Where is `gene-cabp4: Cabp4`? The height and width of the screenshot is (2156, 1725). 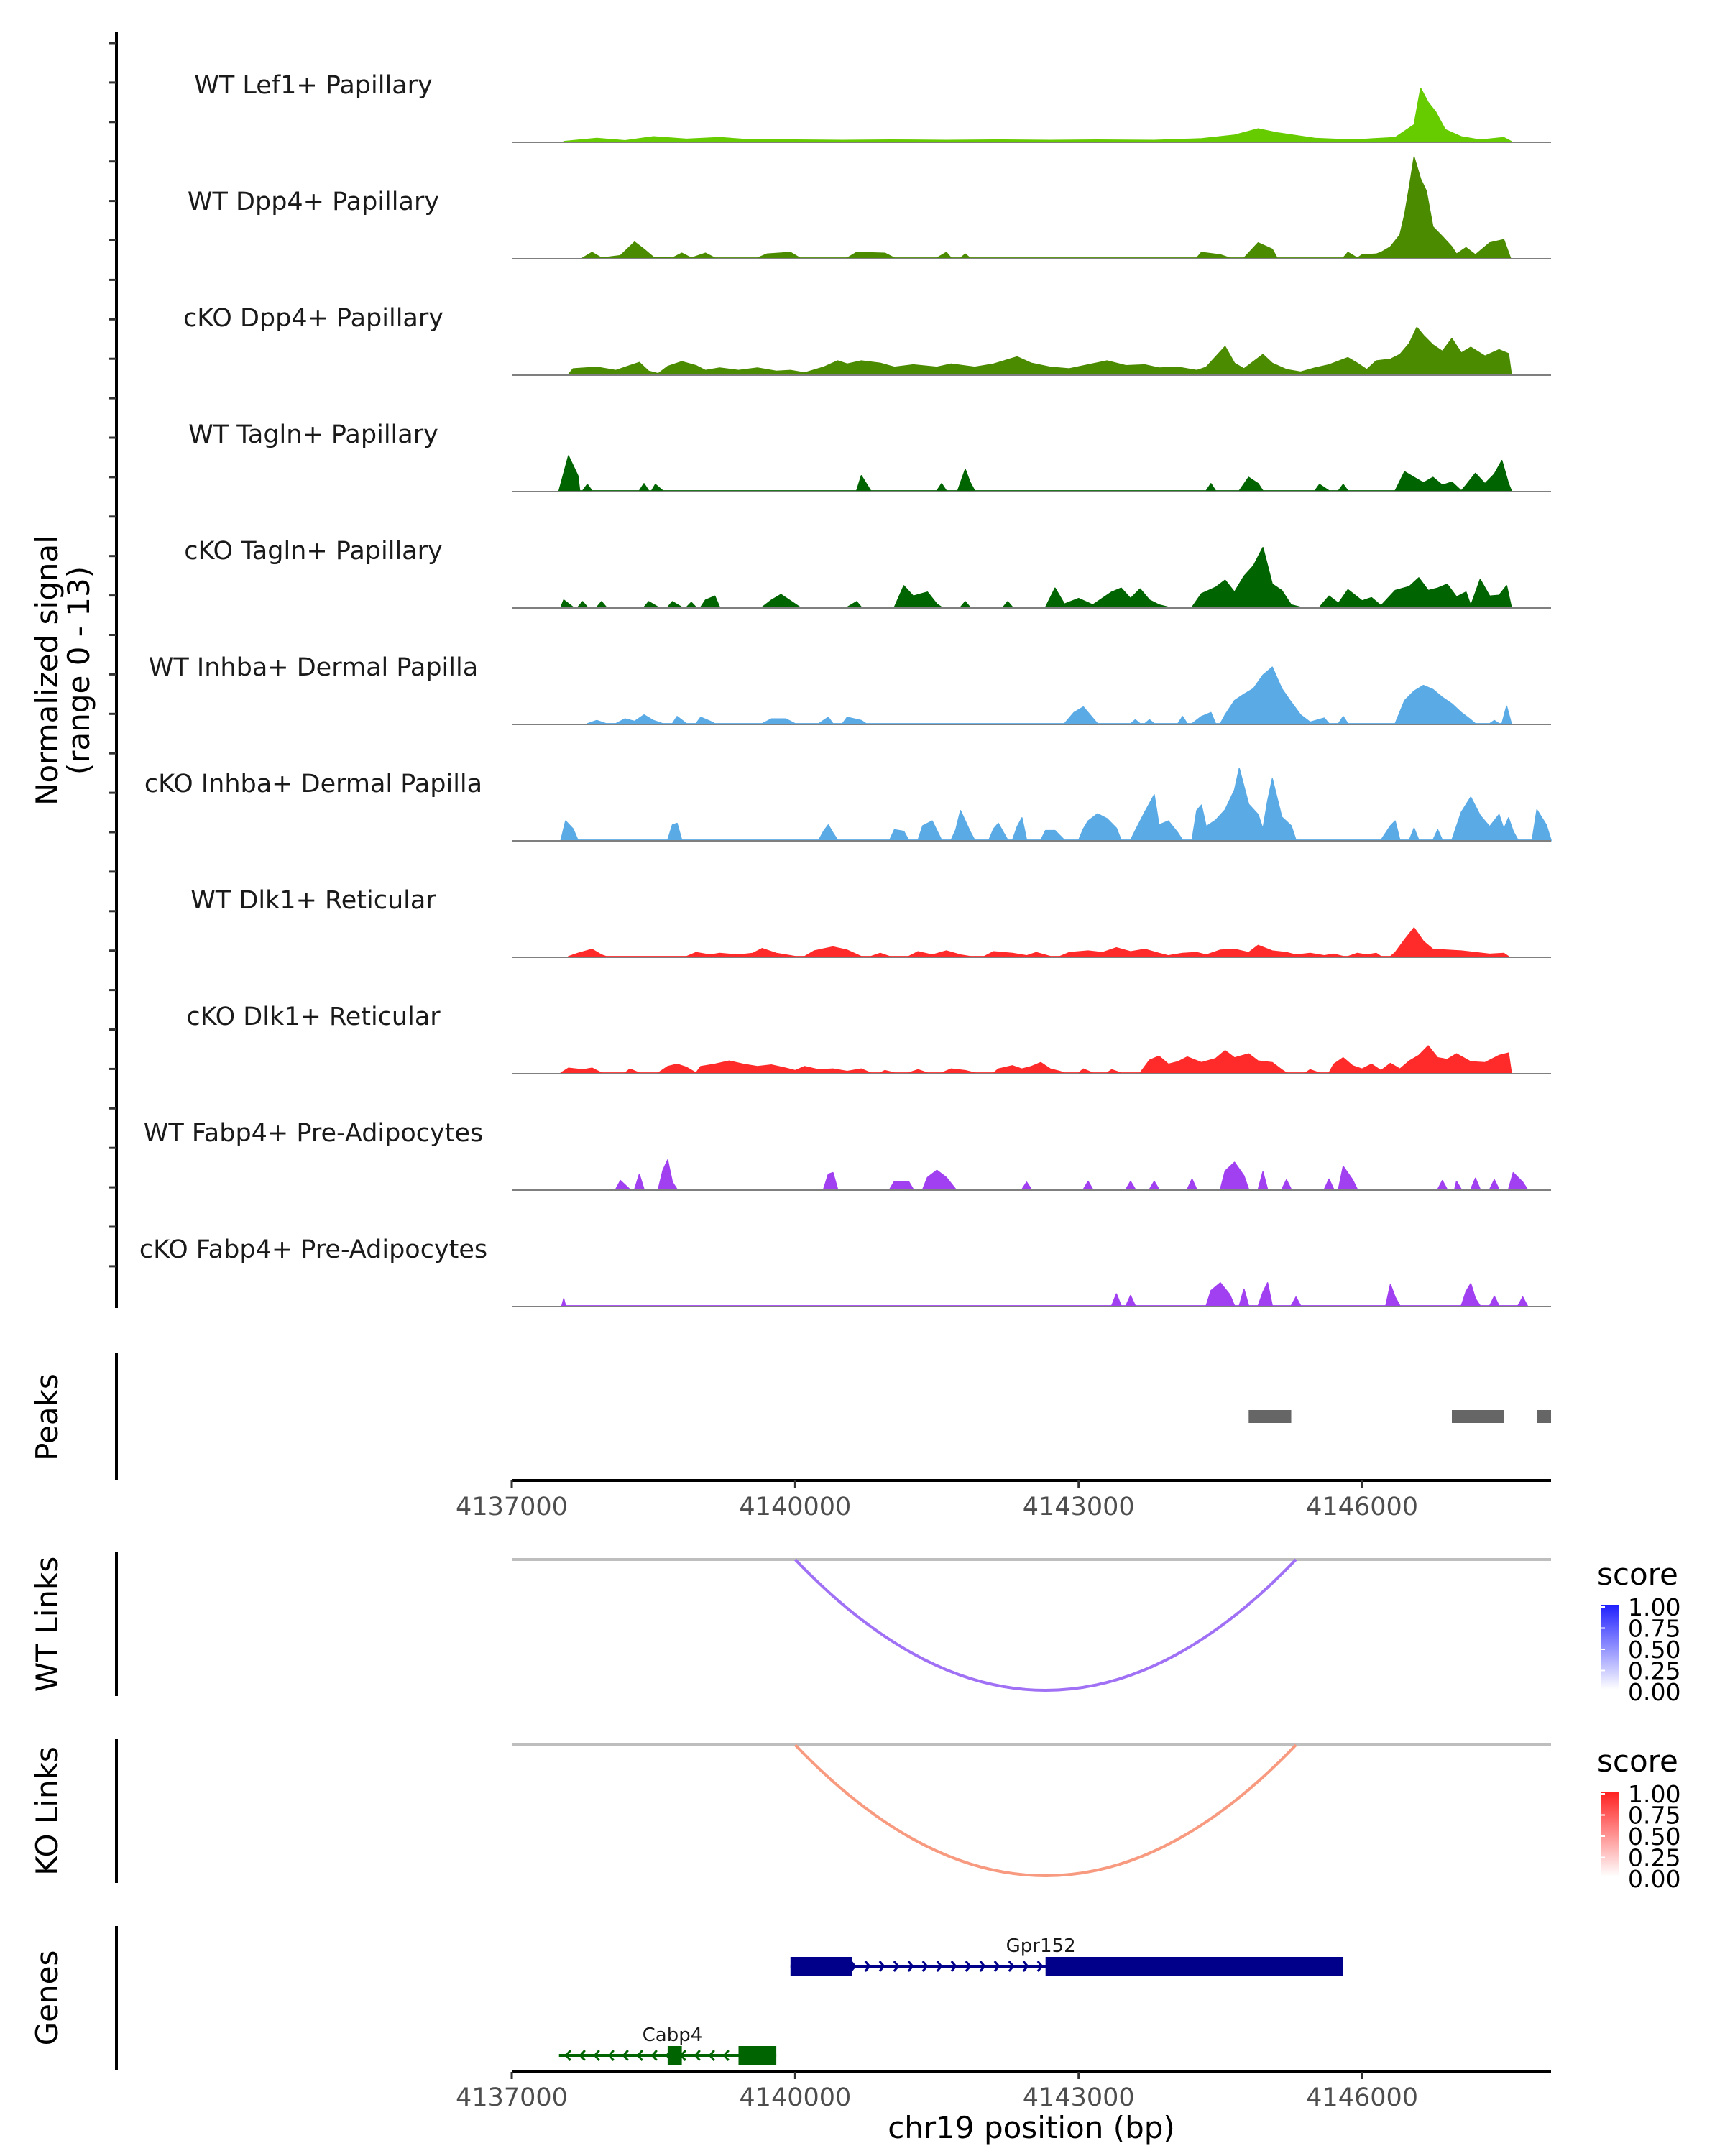
gene-cabp4: Cabp4 is located at coordinates (667, 2044).